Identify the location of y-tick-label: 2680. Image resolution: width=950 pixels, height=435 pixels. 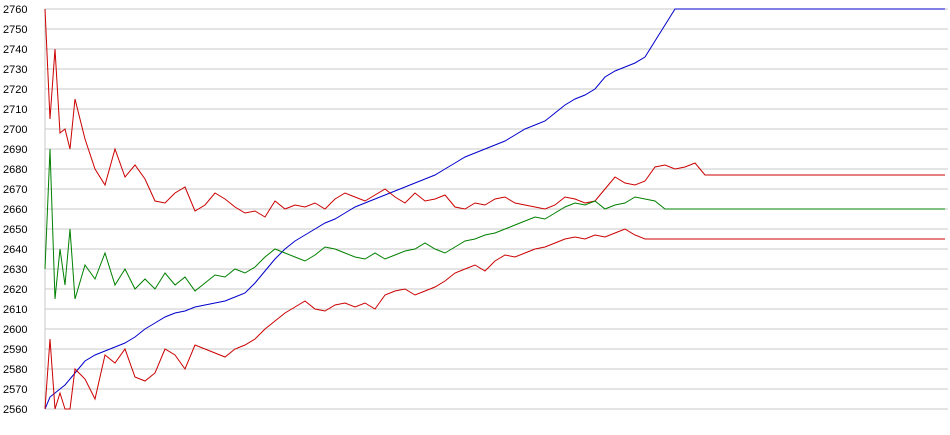
(15, 170).